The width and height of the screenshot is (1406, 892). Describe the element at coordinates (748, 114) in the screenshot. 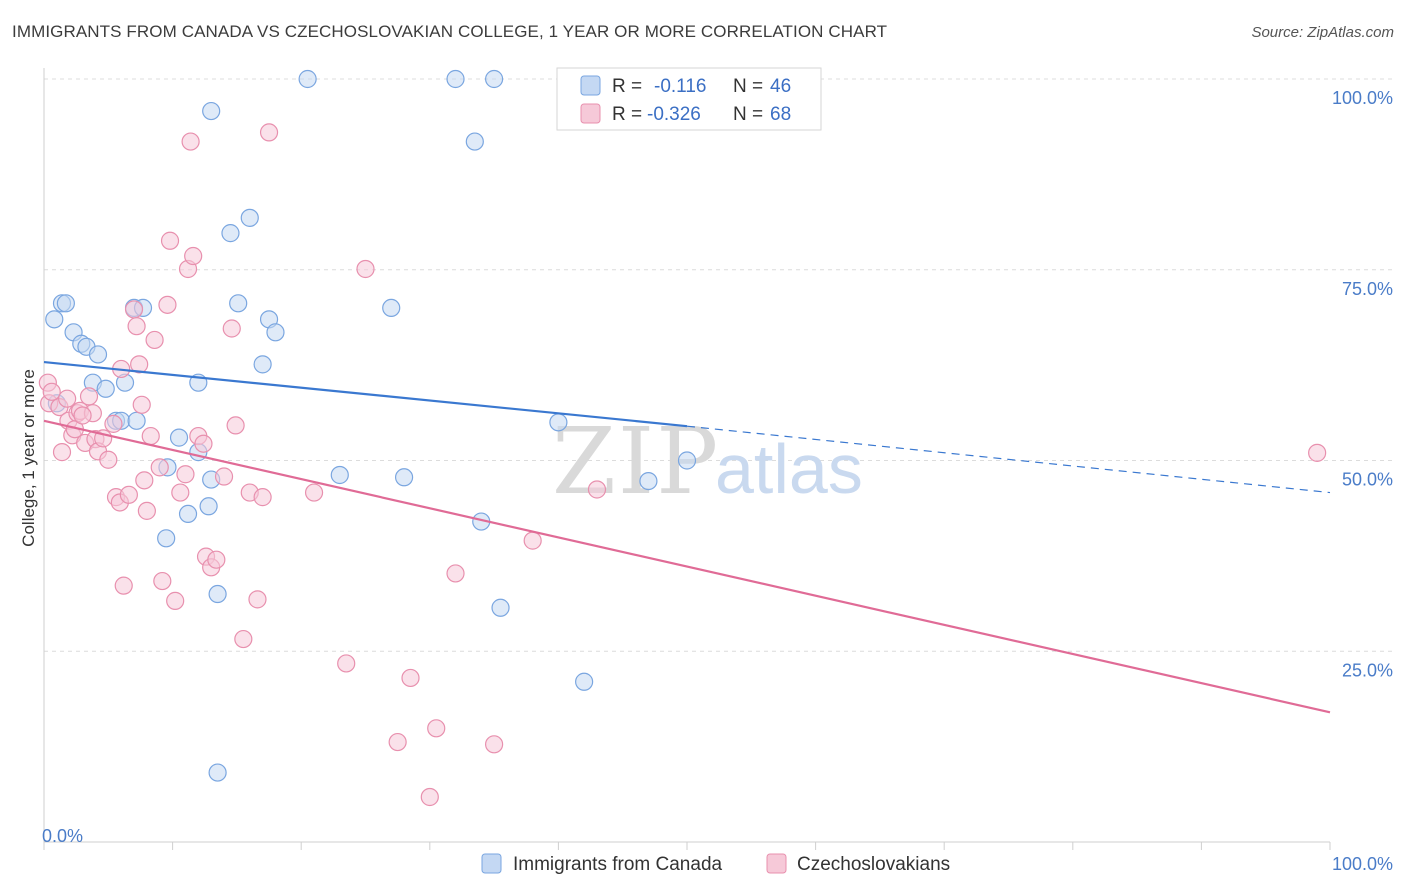

I see `legend-n-label-2: N =` at that location.